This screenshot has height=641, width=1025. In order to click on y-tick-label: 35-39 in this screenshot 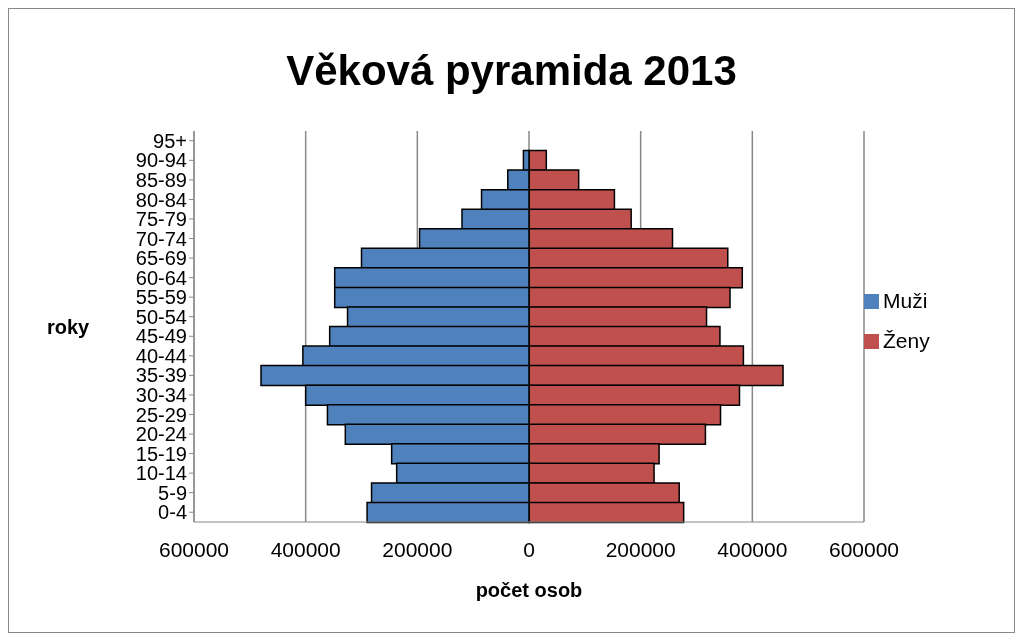, I will do `click(161, 375)`.